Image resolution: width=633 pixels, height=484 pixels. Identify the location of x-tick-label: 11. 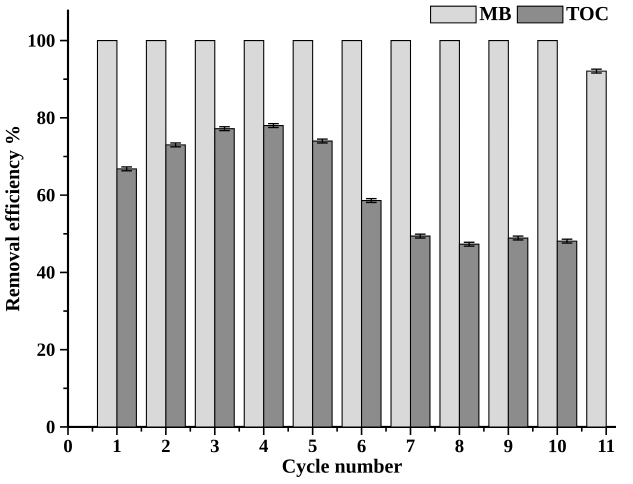
(606, 446).